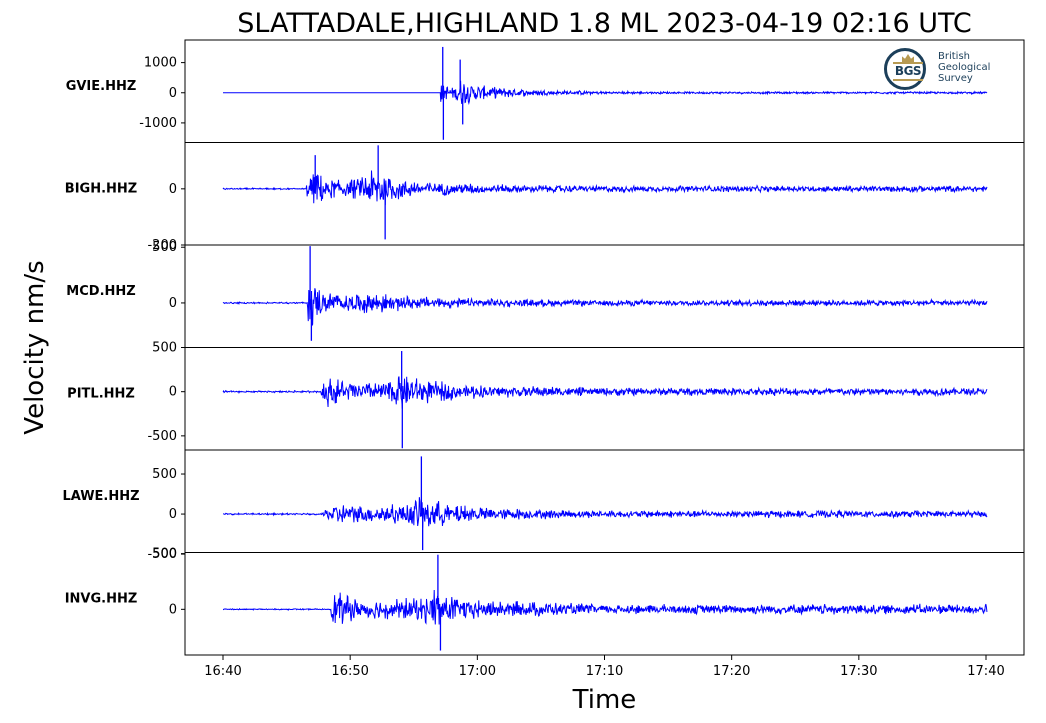  What do you see at coordinates (100, 496) in the screenshot?
I see `station-label: LAWE.HHZ` at bounding box center [100, 496].